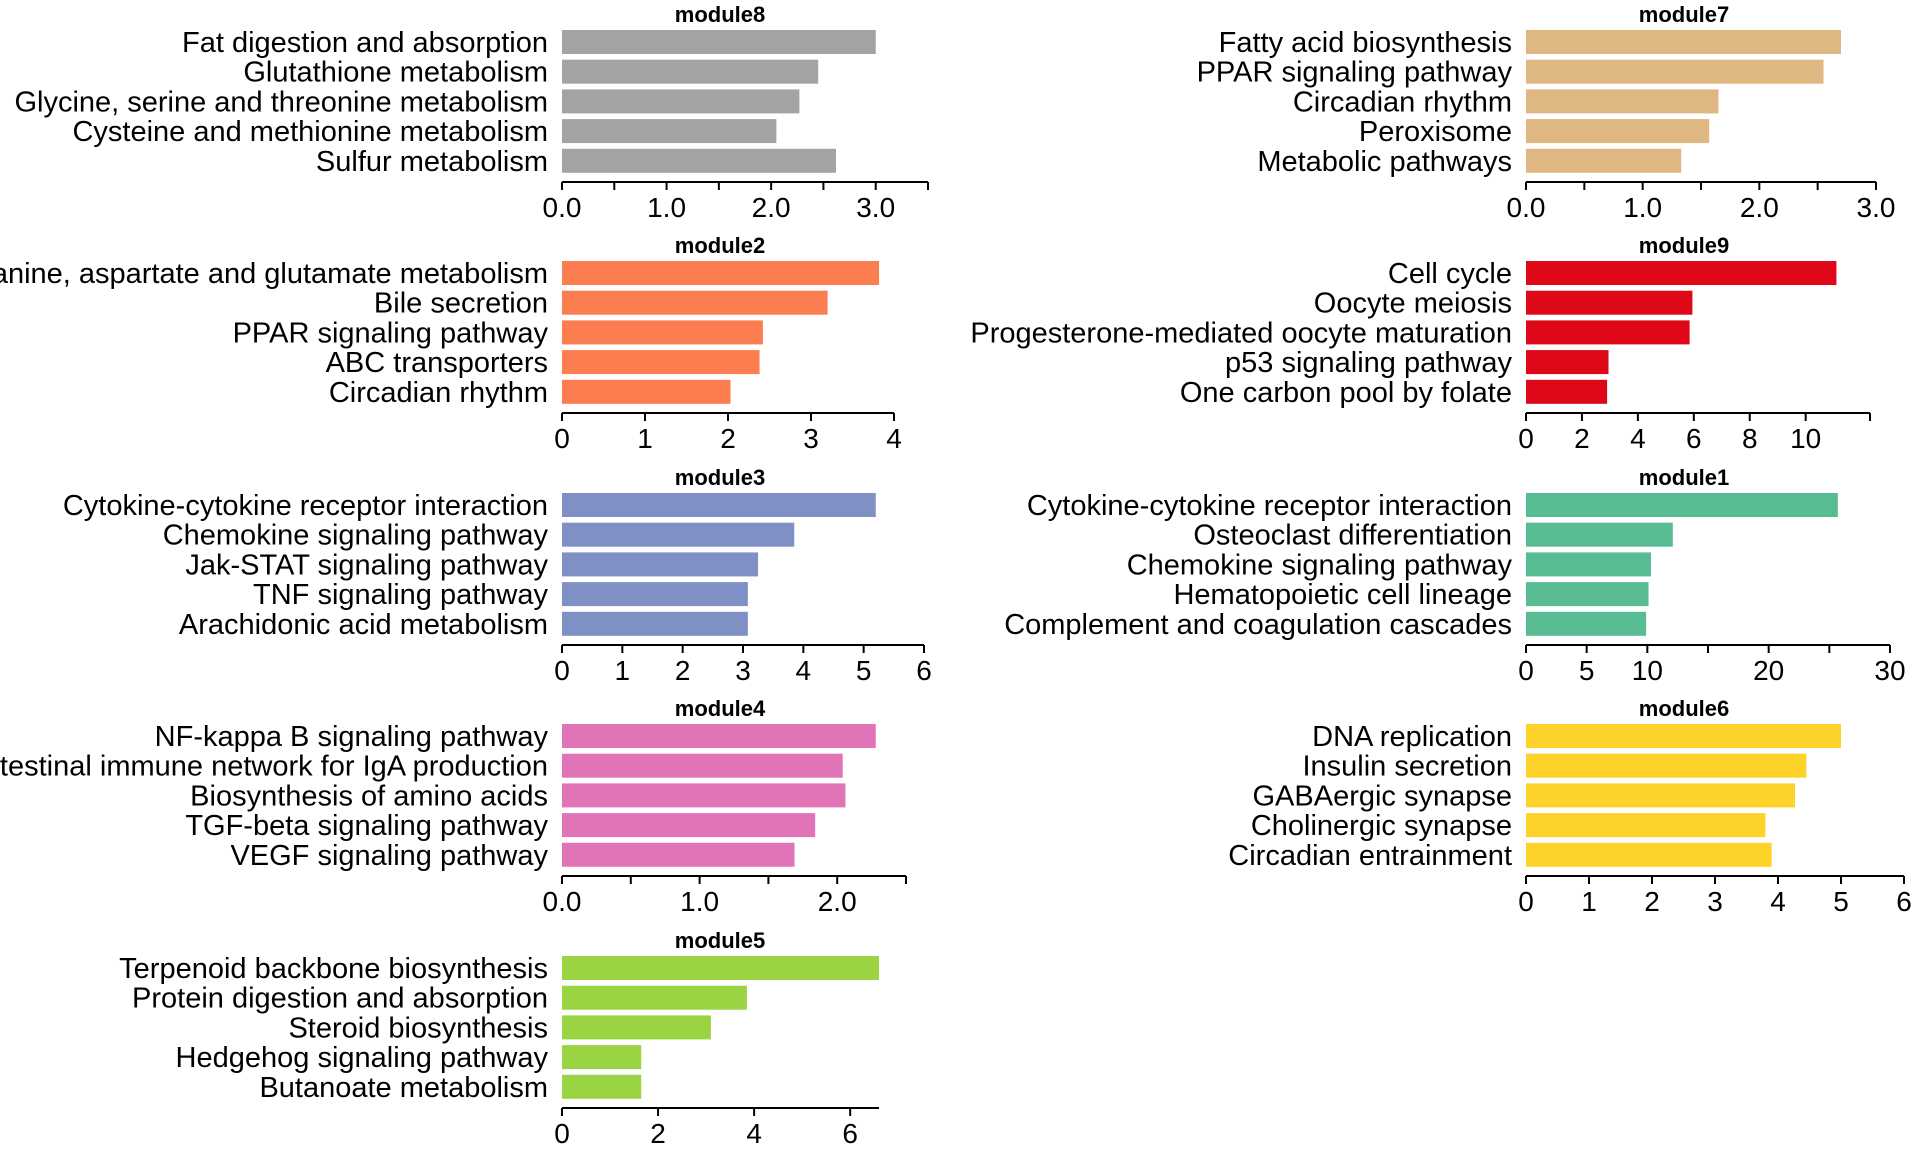  Describe the element at coordinates (366, 565) in the screenshot. I see `category-label: Jak-STAT signaling pathway` at that location.